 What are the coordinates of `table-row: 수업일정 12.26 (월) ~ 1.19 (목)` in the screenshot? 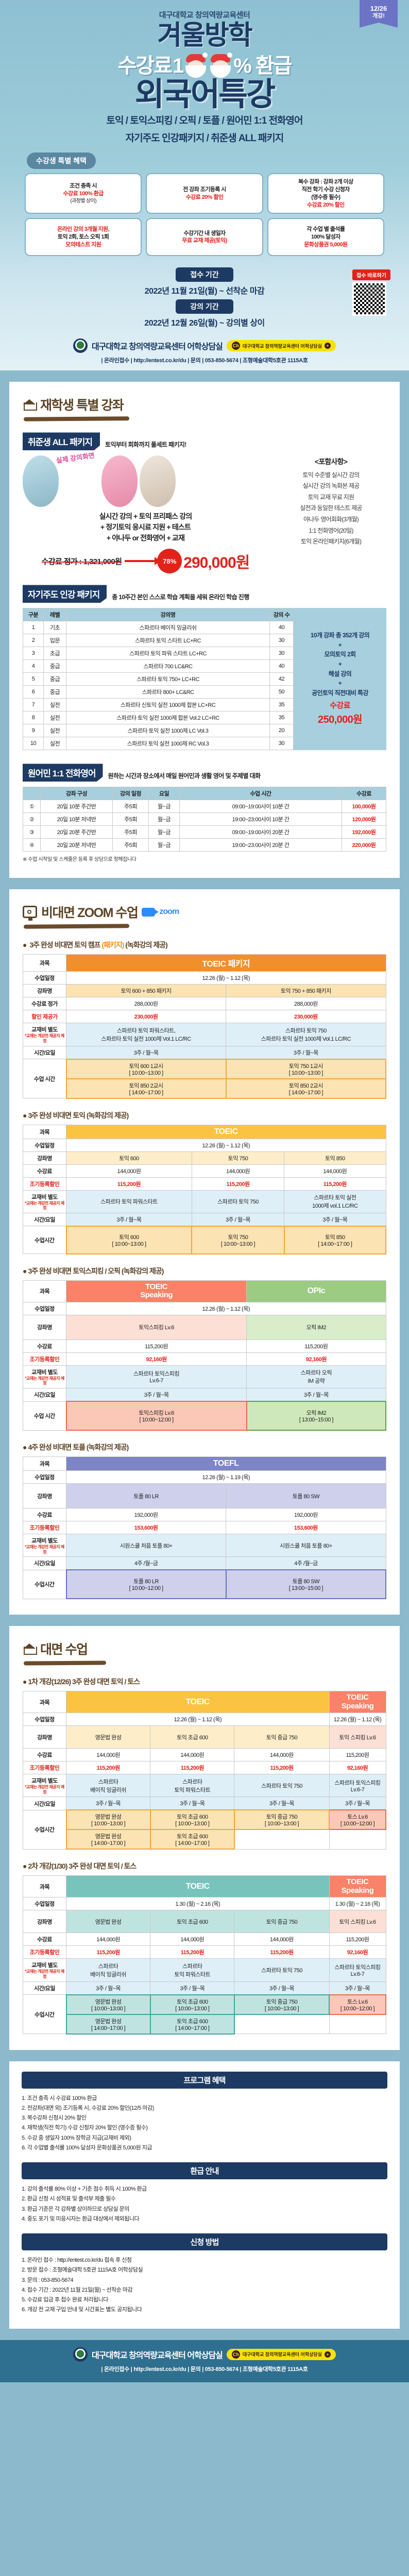 It's located at (204, 1477).